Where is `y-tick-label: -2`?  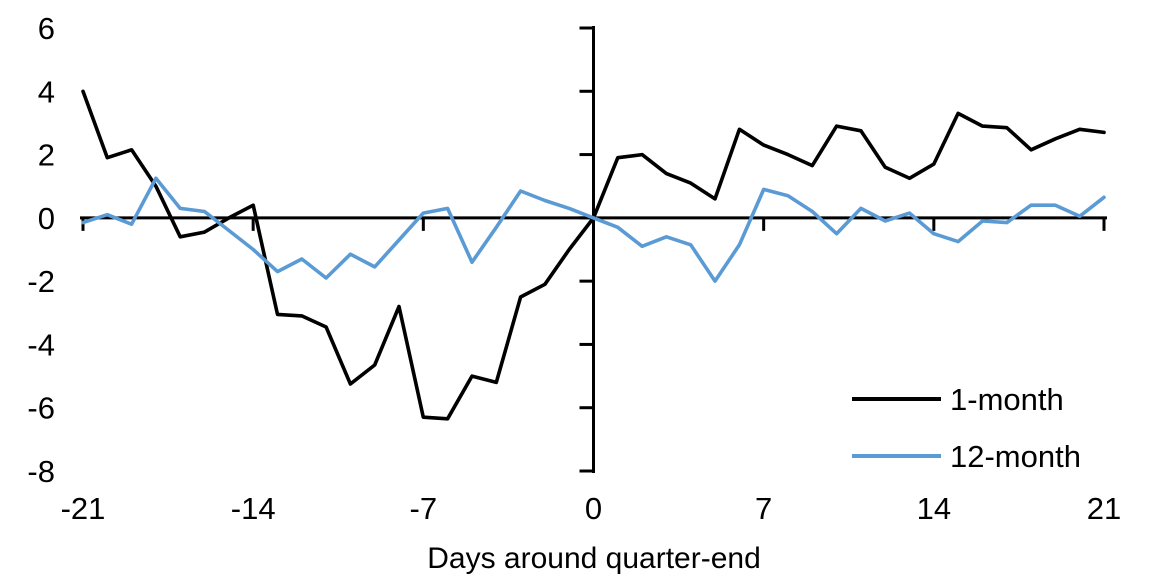
y-tick-label: -2 is located at coordinates (41, 281).